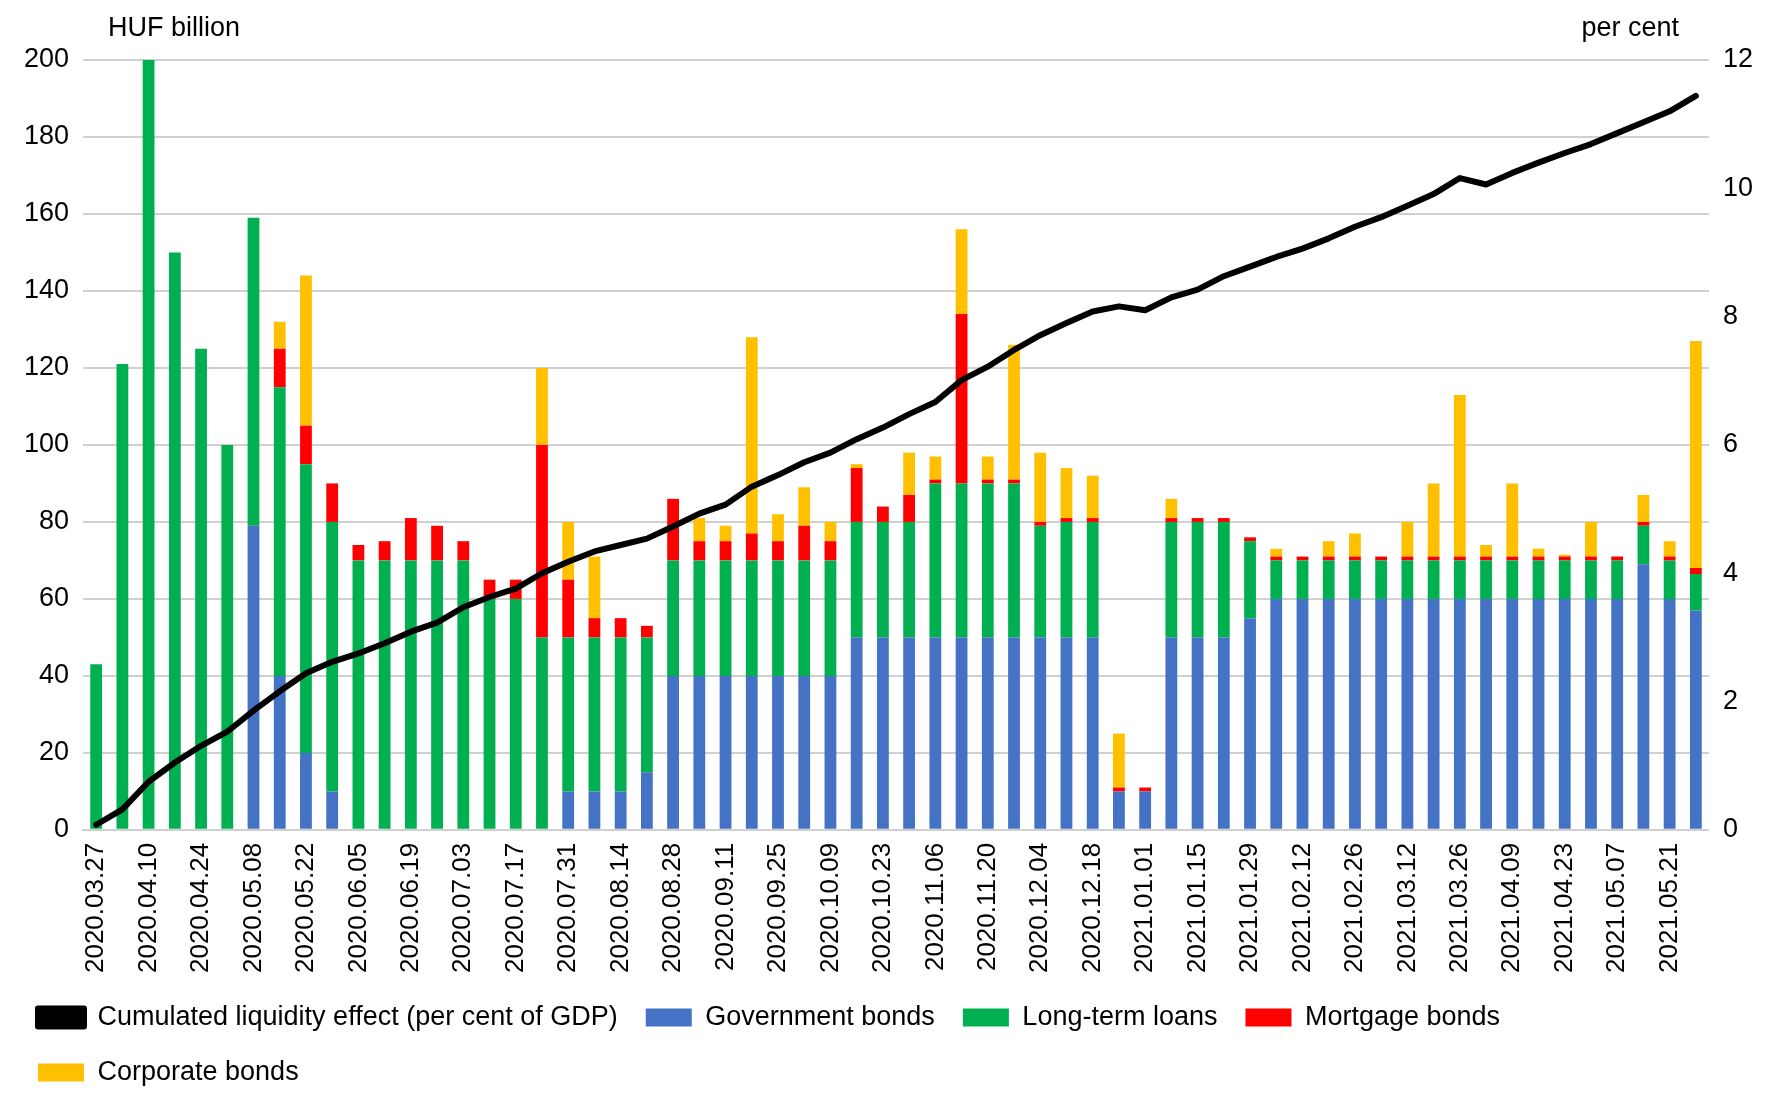 This screenshot has width=1777, height=1096. Describe the element at coordinates (1510, 908) in the screenshot. I see `x-tick-label: 2021.04.09` at that location.